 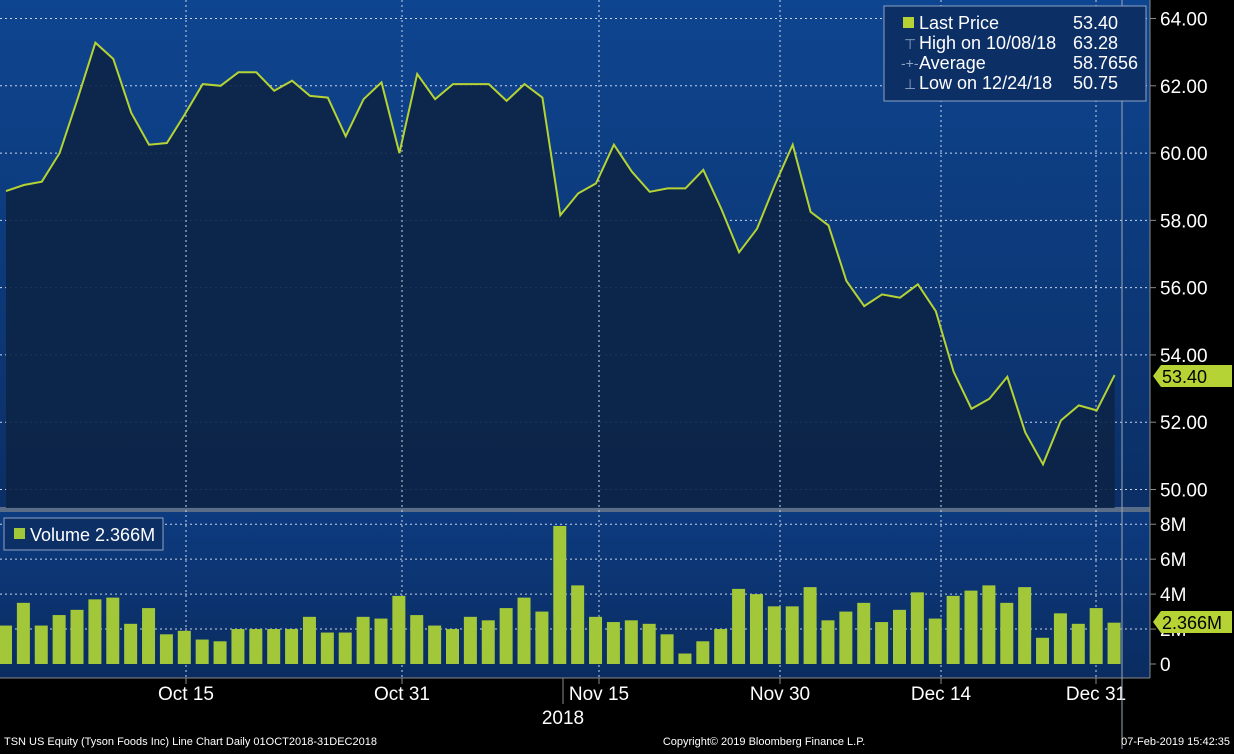 I want to click on legend-last-label: Last Price, so click(x=959, y=23).